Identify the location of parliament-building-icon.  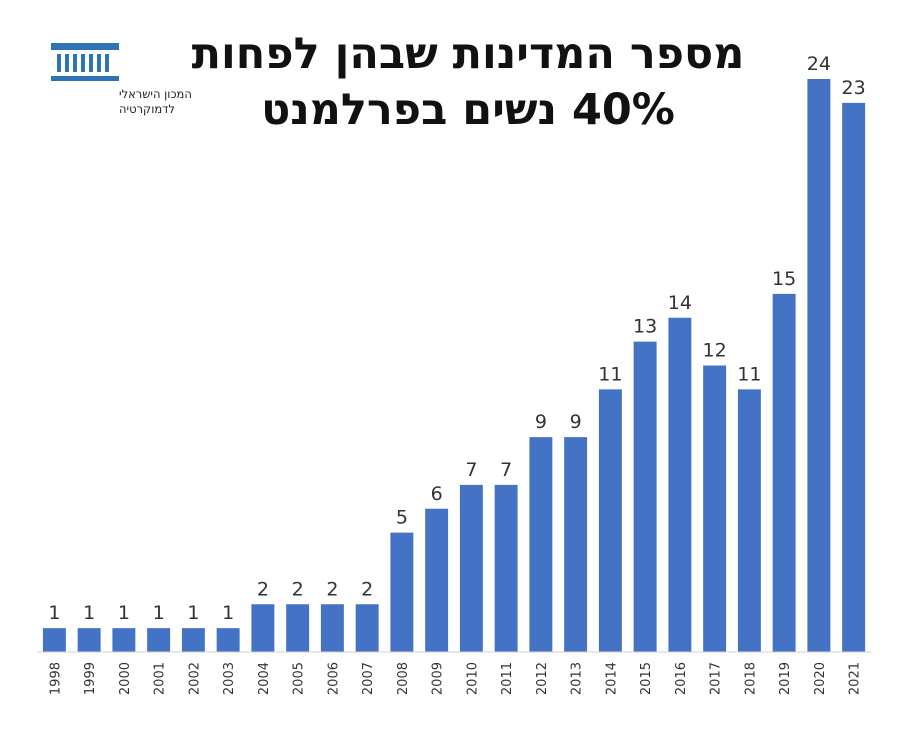
(85, 62).